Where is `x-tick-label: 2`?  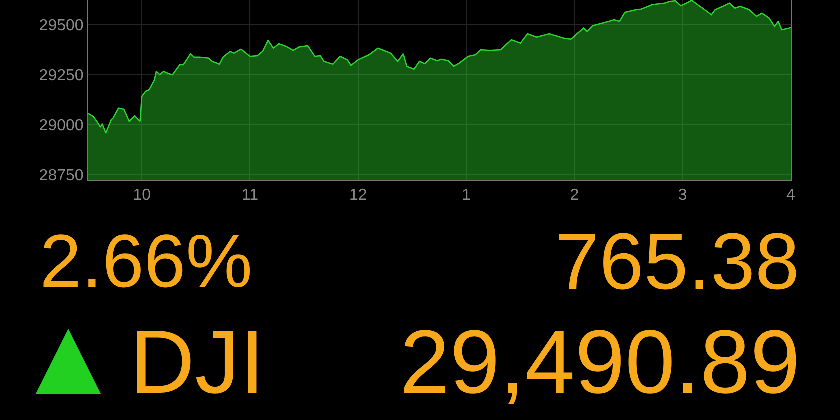
x-tick-label: 2 is located at coordinates (575, 195).